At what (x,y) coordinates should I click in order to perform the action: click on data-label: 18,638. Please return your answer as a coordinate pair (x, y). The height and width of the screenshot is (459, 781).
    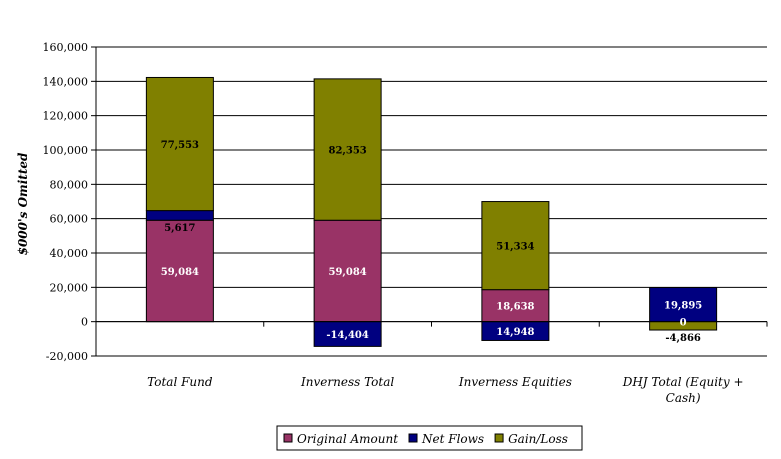
    Looking at the image, I should click on (515, 307).